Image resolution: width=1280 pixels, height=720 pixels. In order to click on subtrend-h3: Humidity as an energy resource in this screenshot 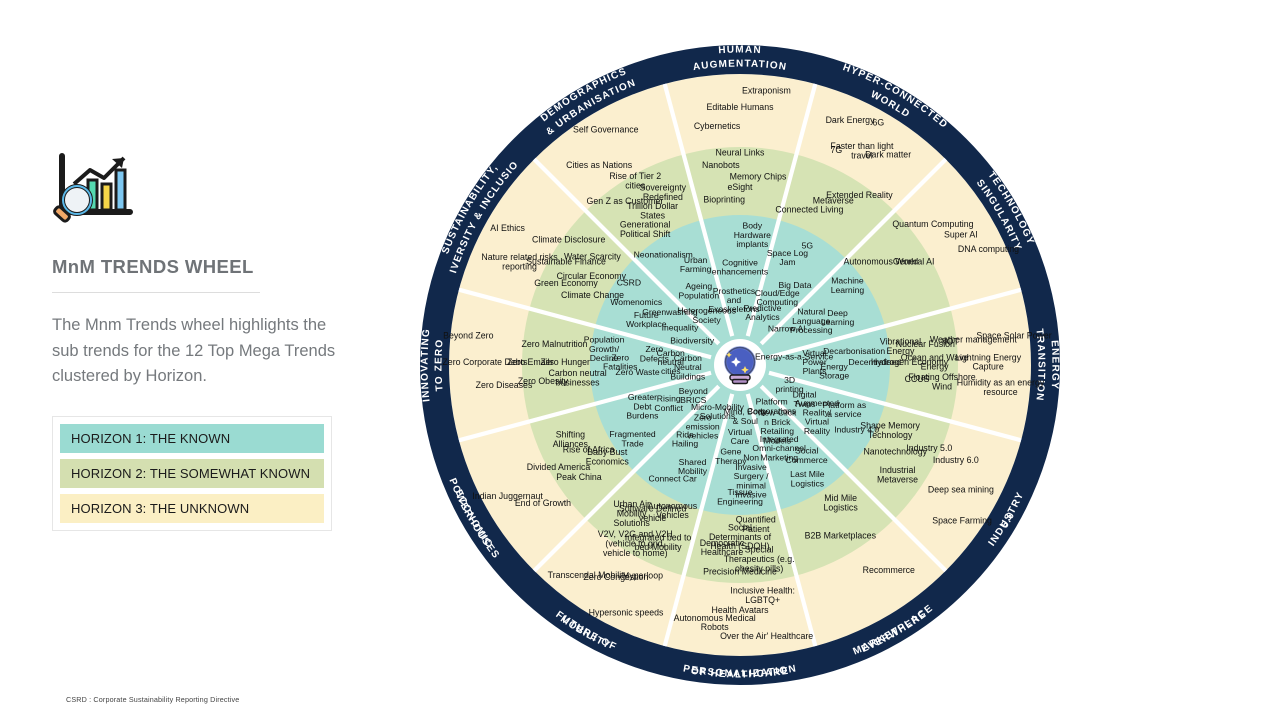, I will do `click(1001, 387)`.